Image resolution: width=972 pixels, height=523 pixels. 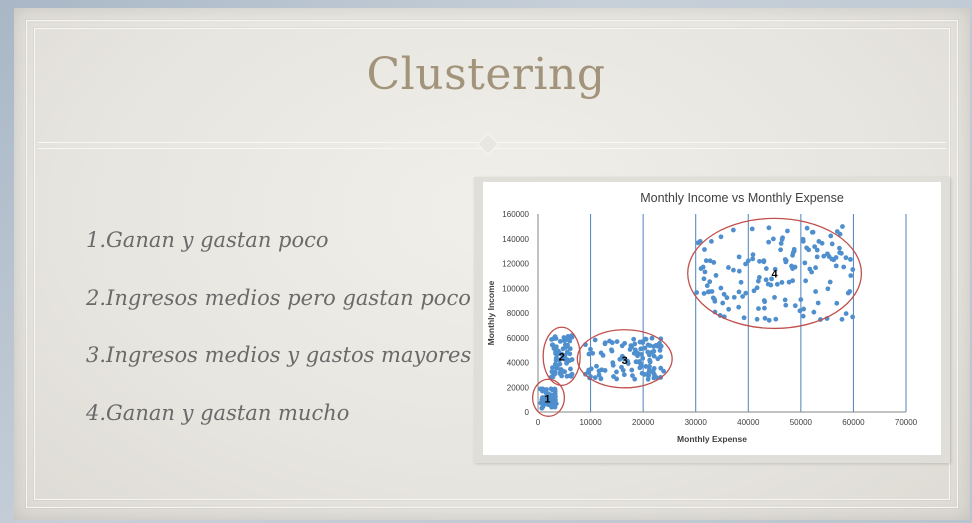 What do you see at coordinates (207, 240) in the screenshot?
I see `bullet-item: 1.Ganan y gastan poco` at bounding box center [207, 240].